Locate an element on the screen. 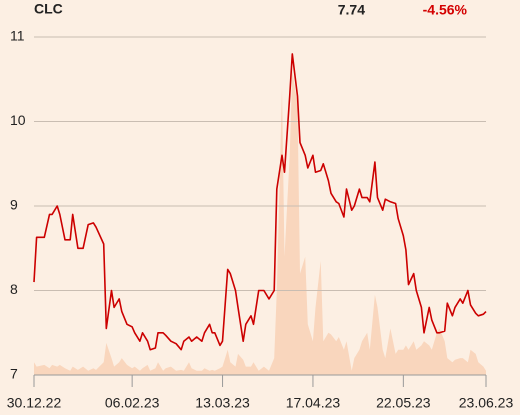  change: -4.56% is located at coordinates (445, 10).